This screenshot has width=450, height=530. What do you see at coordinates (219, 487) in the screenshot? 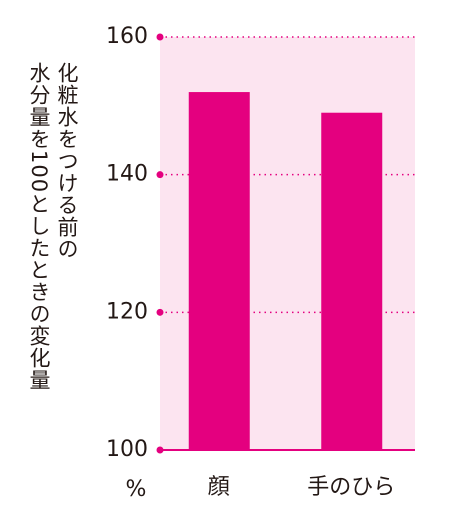
I see `x-tick-label: 顔` at bounding box center [219, 487].